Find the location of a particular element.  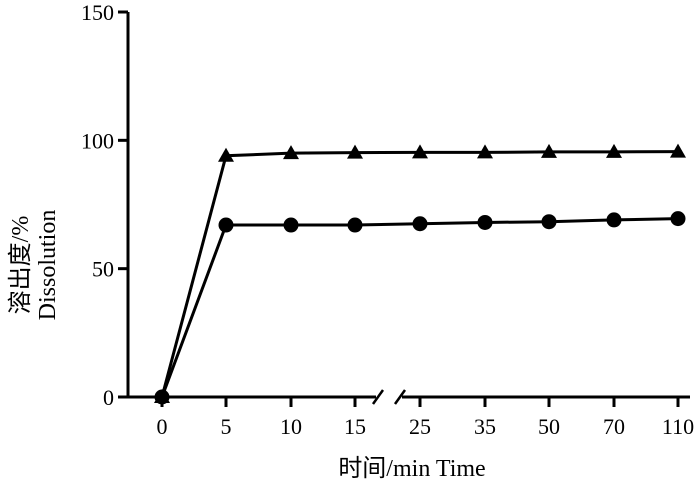

x-tick-label: 35 is located at coordinates (485, 426).